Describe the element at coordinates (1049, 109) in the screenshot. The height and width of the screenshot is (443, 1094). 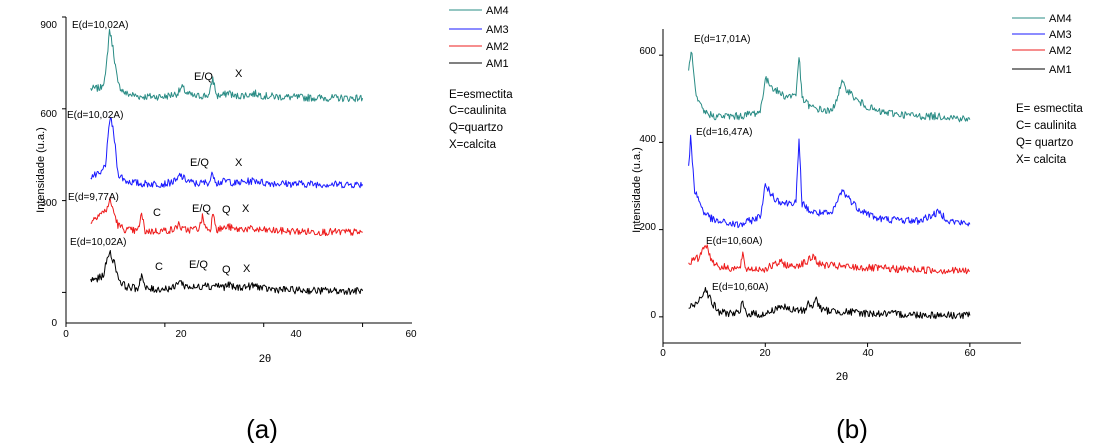
I see `key-item: E= esmectita` at that location.